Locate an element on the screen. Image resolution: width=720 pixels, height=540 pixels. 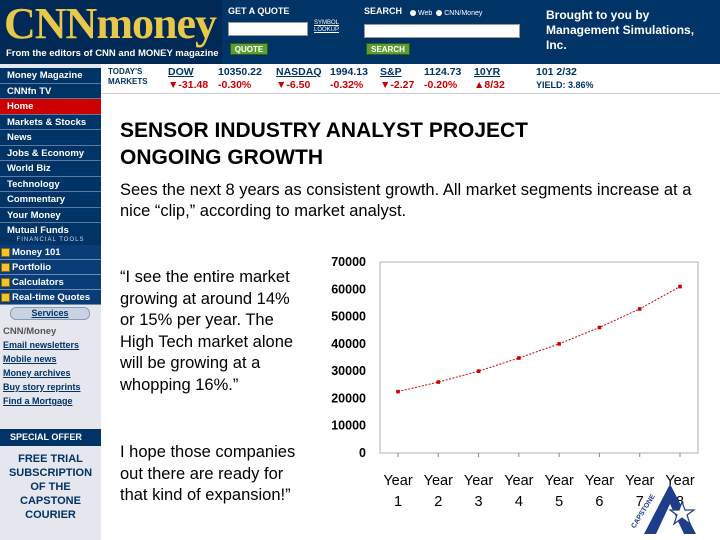
ticker-yield: YIELD: 3.86% is located at coordinates (565, 85).